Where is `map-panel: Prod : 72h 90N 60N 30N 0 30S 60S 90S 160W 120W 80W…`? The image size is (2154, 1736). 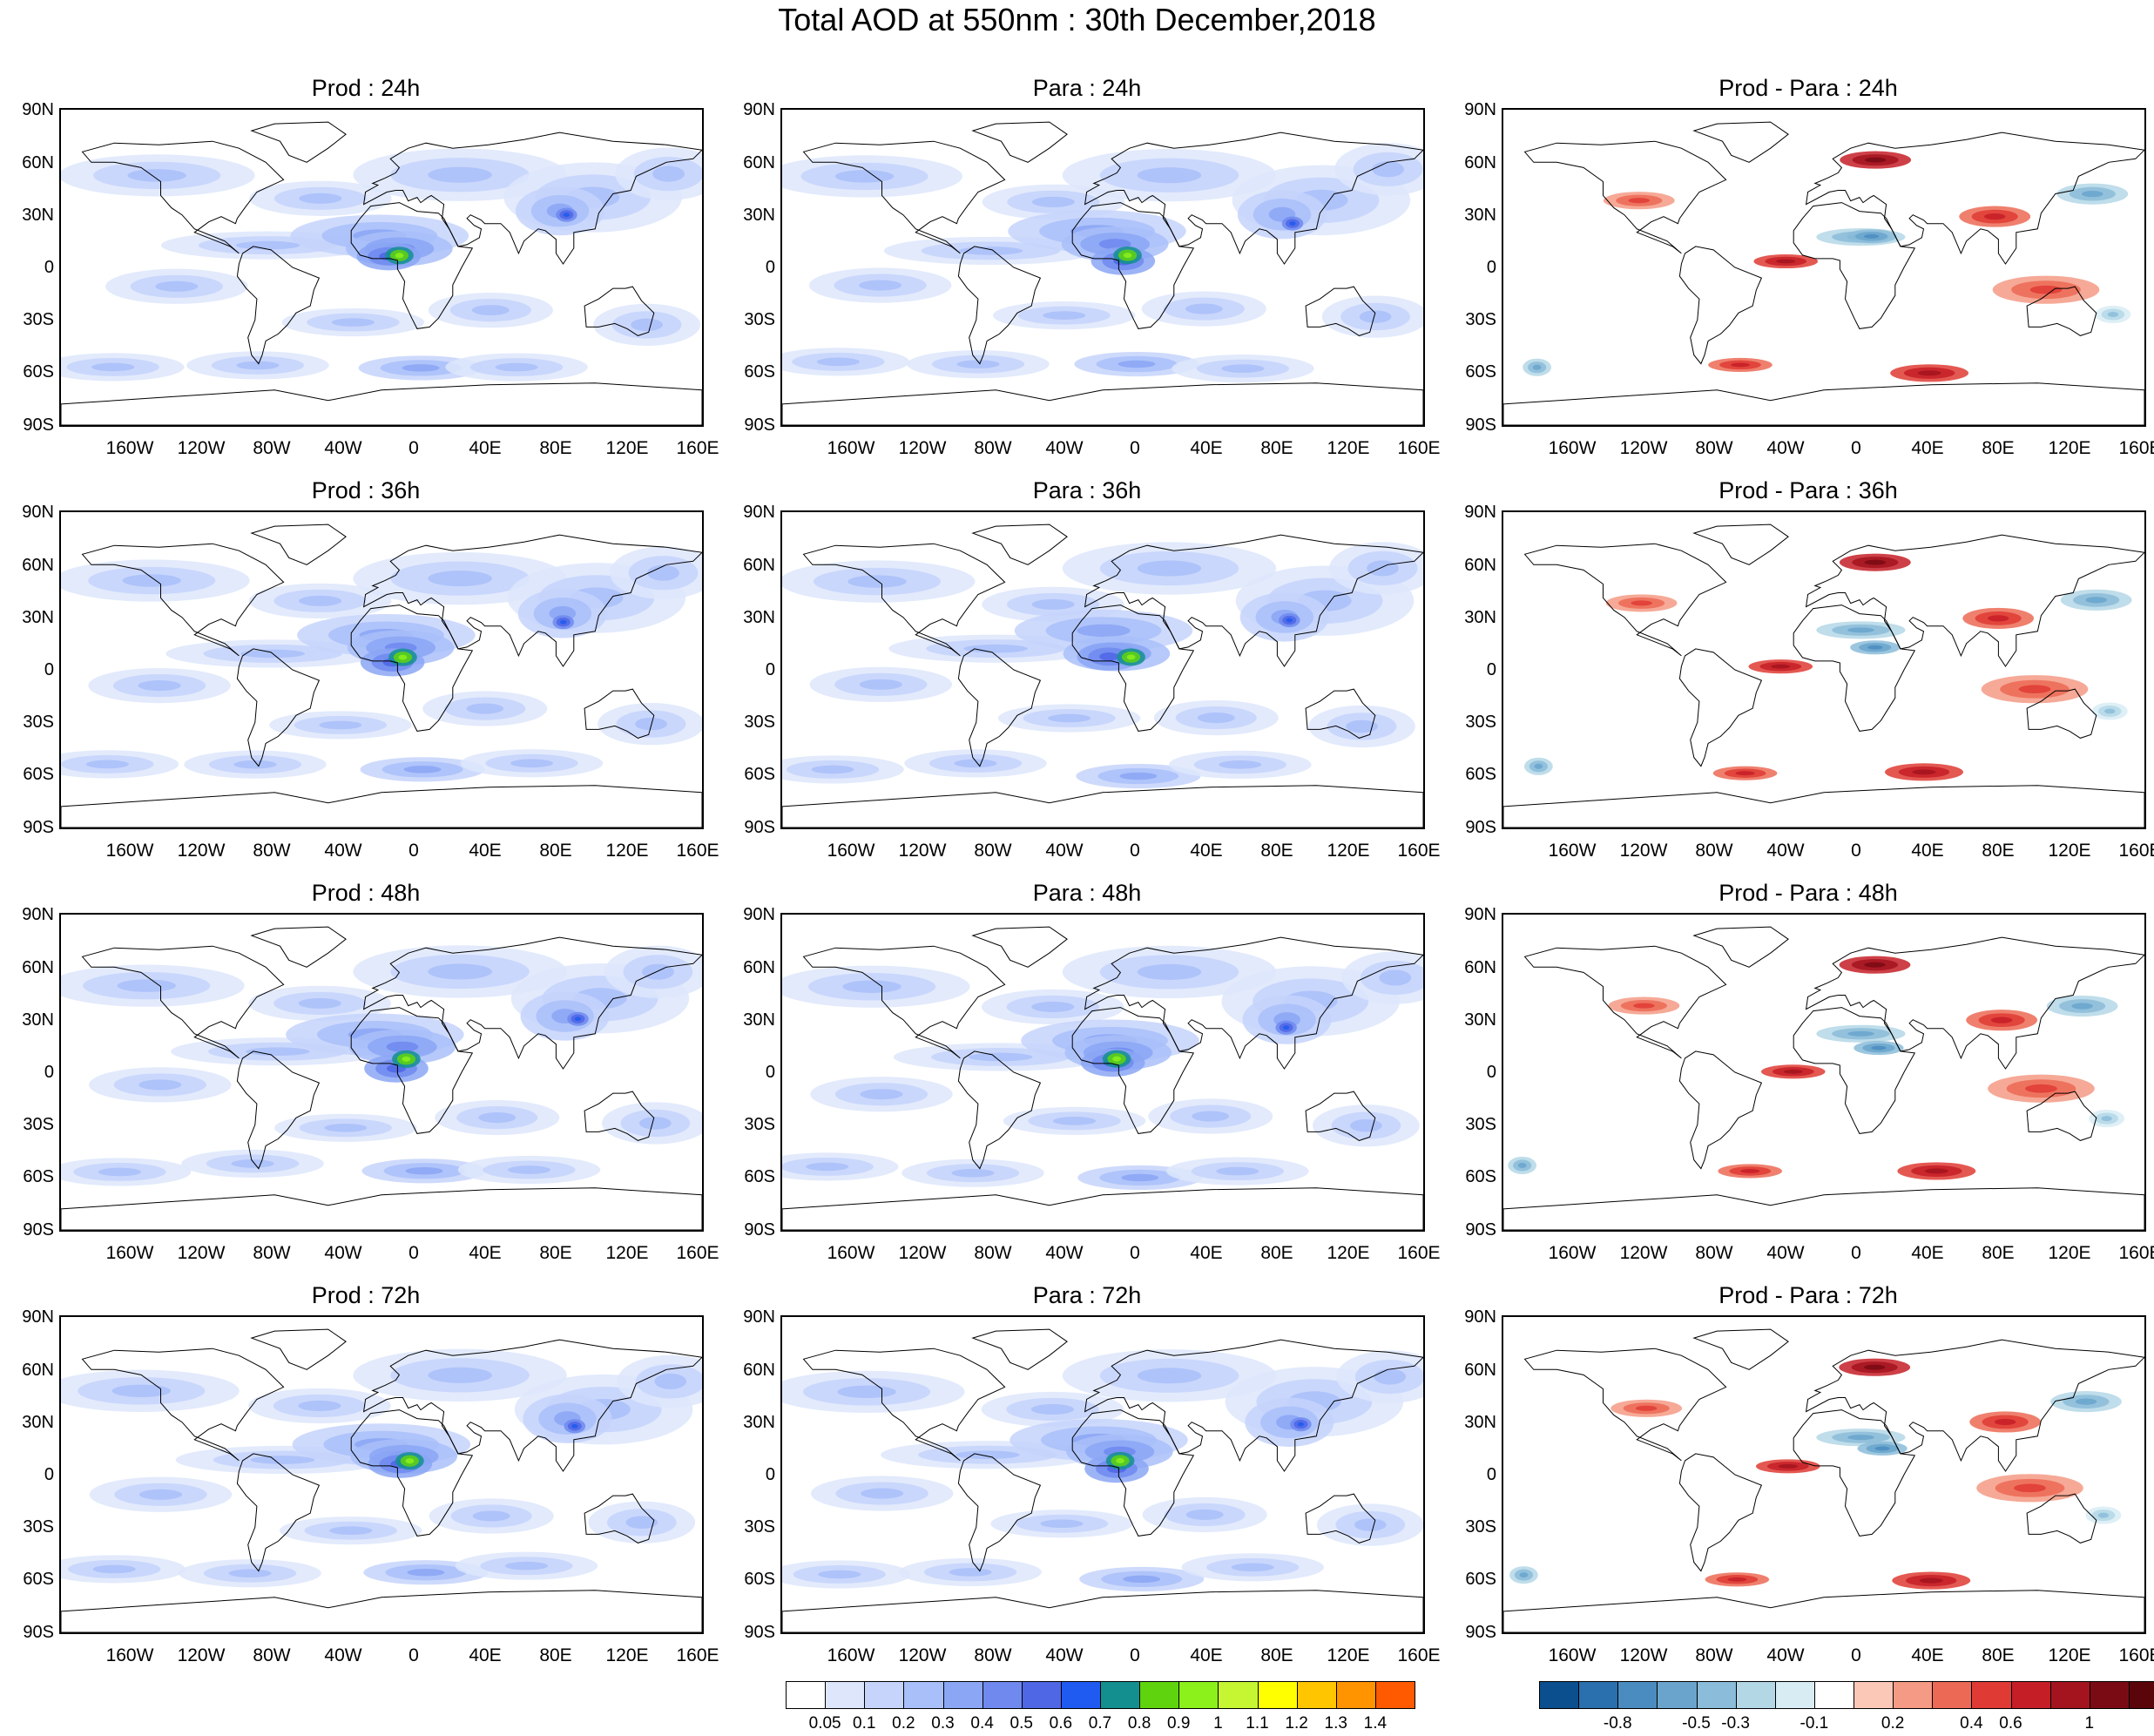 map-panel: Prod : 72h 90N 60N 30N 0 30S 60S 90S 160W 120W 80W… is located at coordinates (366, 1484).